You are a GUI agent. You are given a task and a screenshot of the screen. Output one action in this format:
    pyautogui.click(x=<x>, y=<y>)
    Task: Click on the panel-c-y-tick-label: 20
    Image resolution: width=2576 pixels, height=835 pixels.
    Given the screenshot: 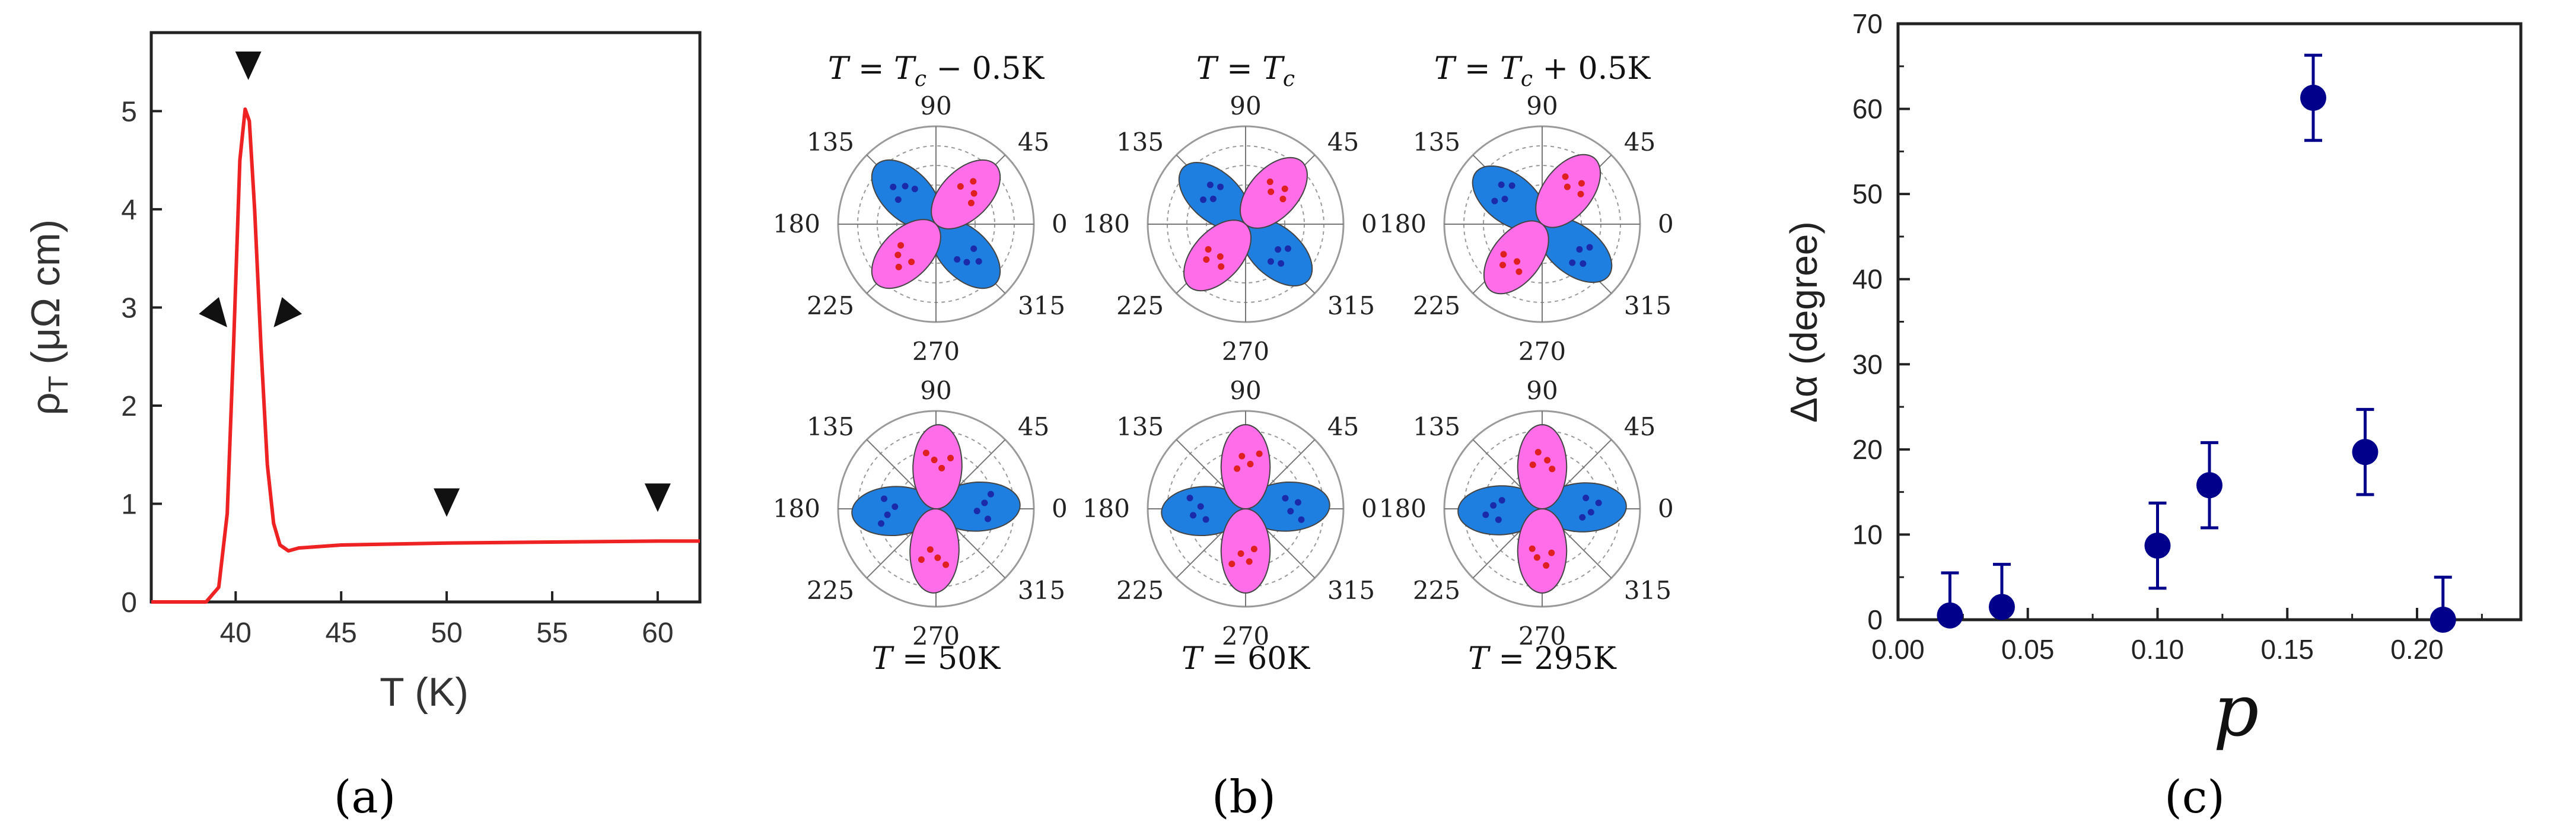 What is the action you would take?
    pyautogui.click(x=1867, y=449)
    